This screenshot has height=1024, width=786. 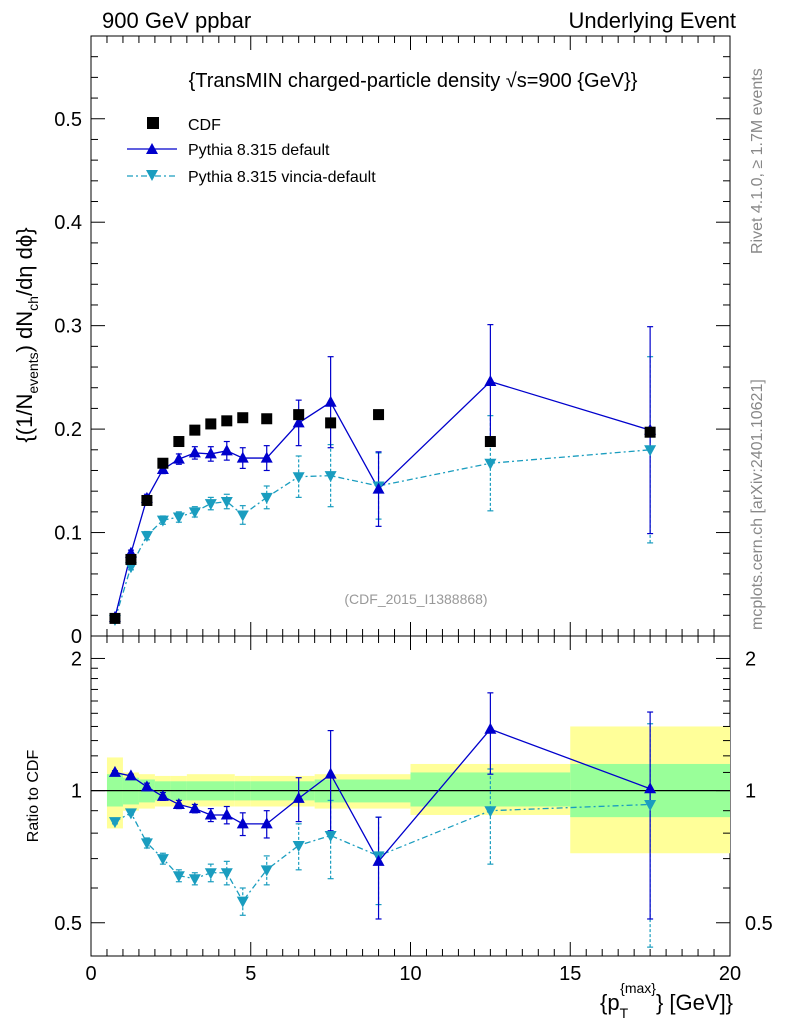 What do you see at coordinates (759, 924) in the screenshot?
I see `ratio-y-tick-label-right: 0.5` at bounding box center [759, 924].